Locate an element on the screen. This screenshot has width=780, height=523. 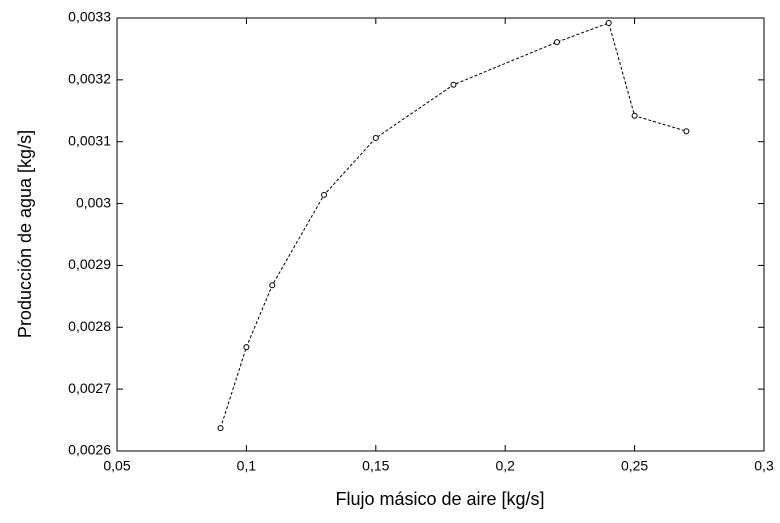
x-axis-title: Flujo másico de aire [kg/s] is located at coordinates (439, 499).